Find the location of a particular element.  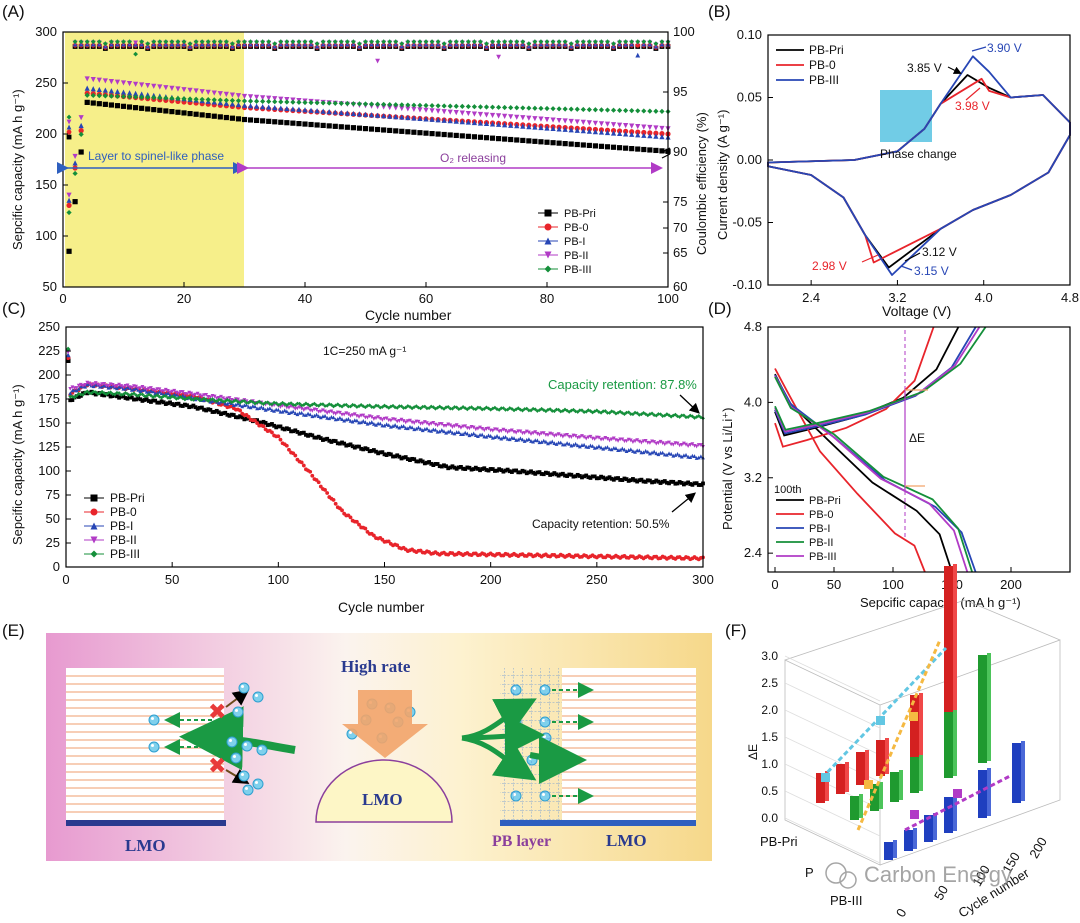

tick-label: 200 is located at coordinates (49, 374).